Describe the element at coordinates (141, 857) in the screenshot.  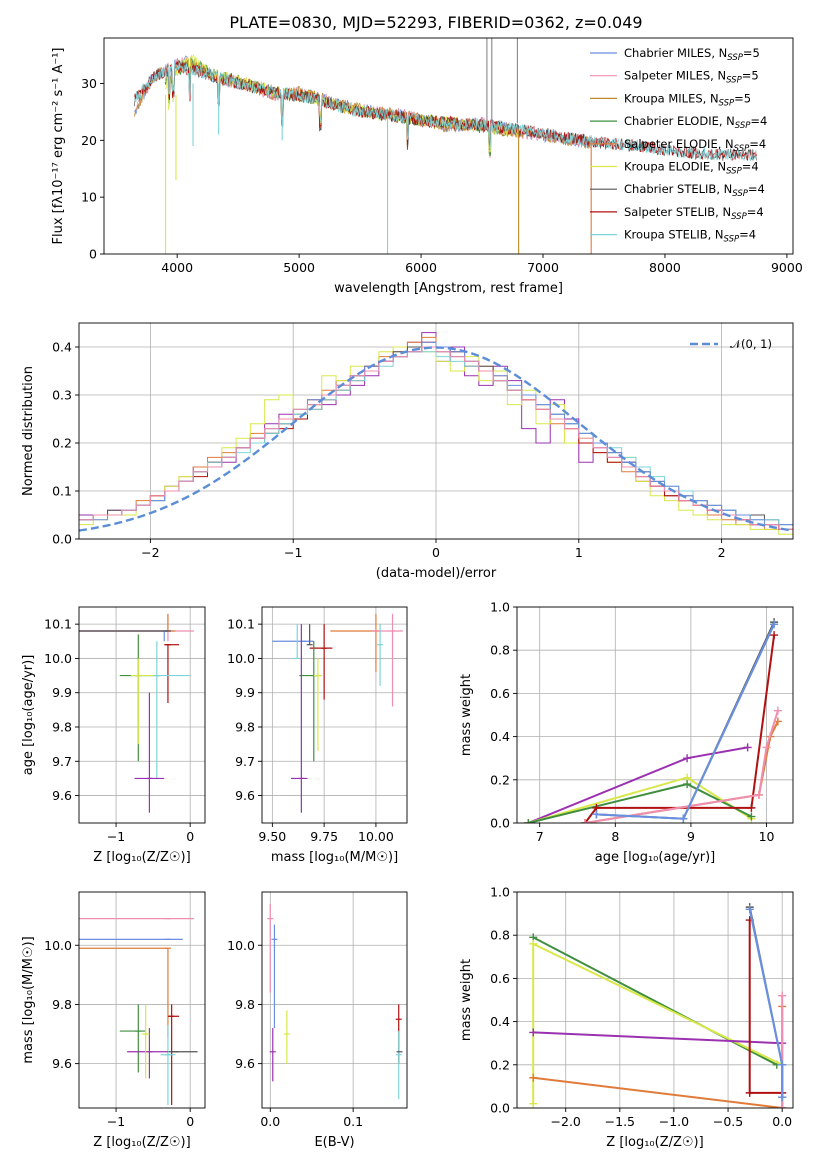
I see `x-axis-label: Z [log₁₀(Z/Z☉)]` at that location.